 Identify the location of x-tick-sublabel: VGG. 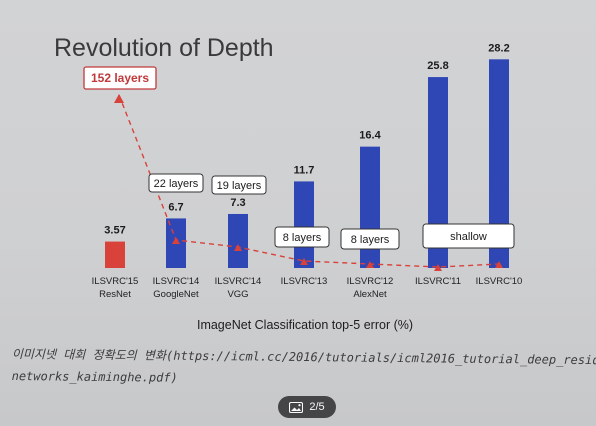
(237, 294).